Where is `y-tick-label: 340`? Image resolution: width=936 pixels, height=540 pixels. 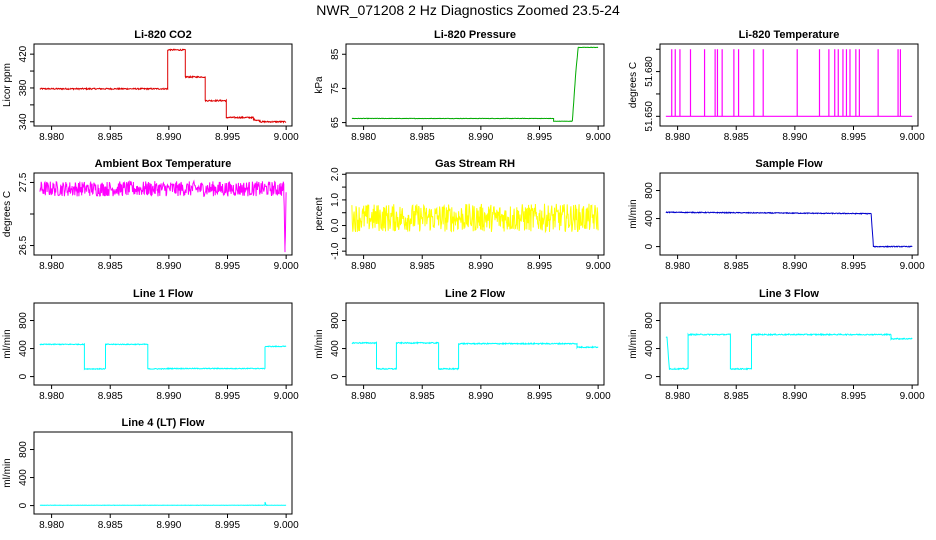
y-tick-label: 340 is located at coordinates (23, 121).